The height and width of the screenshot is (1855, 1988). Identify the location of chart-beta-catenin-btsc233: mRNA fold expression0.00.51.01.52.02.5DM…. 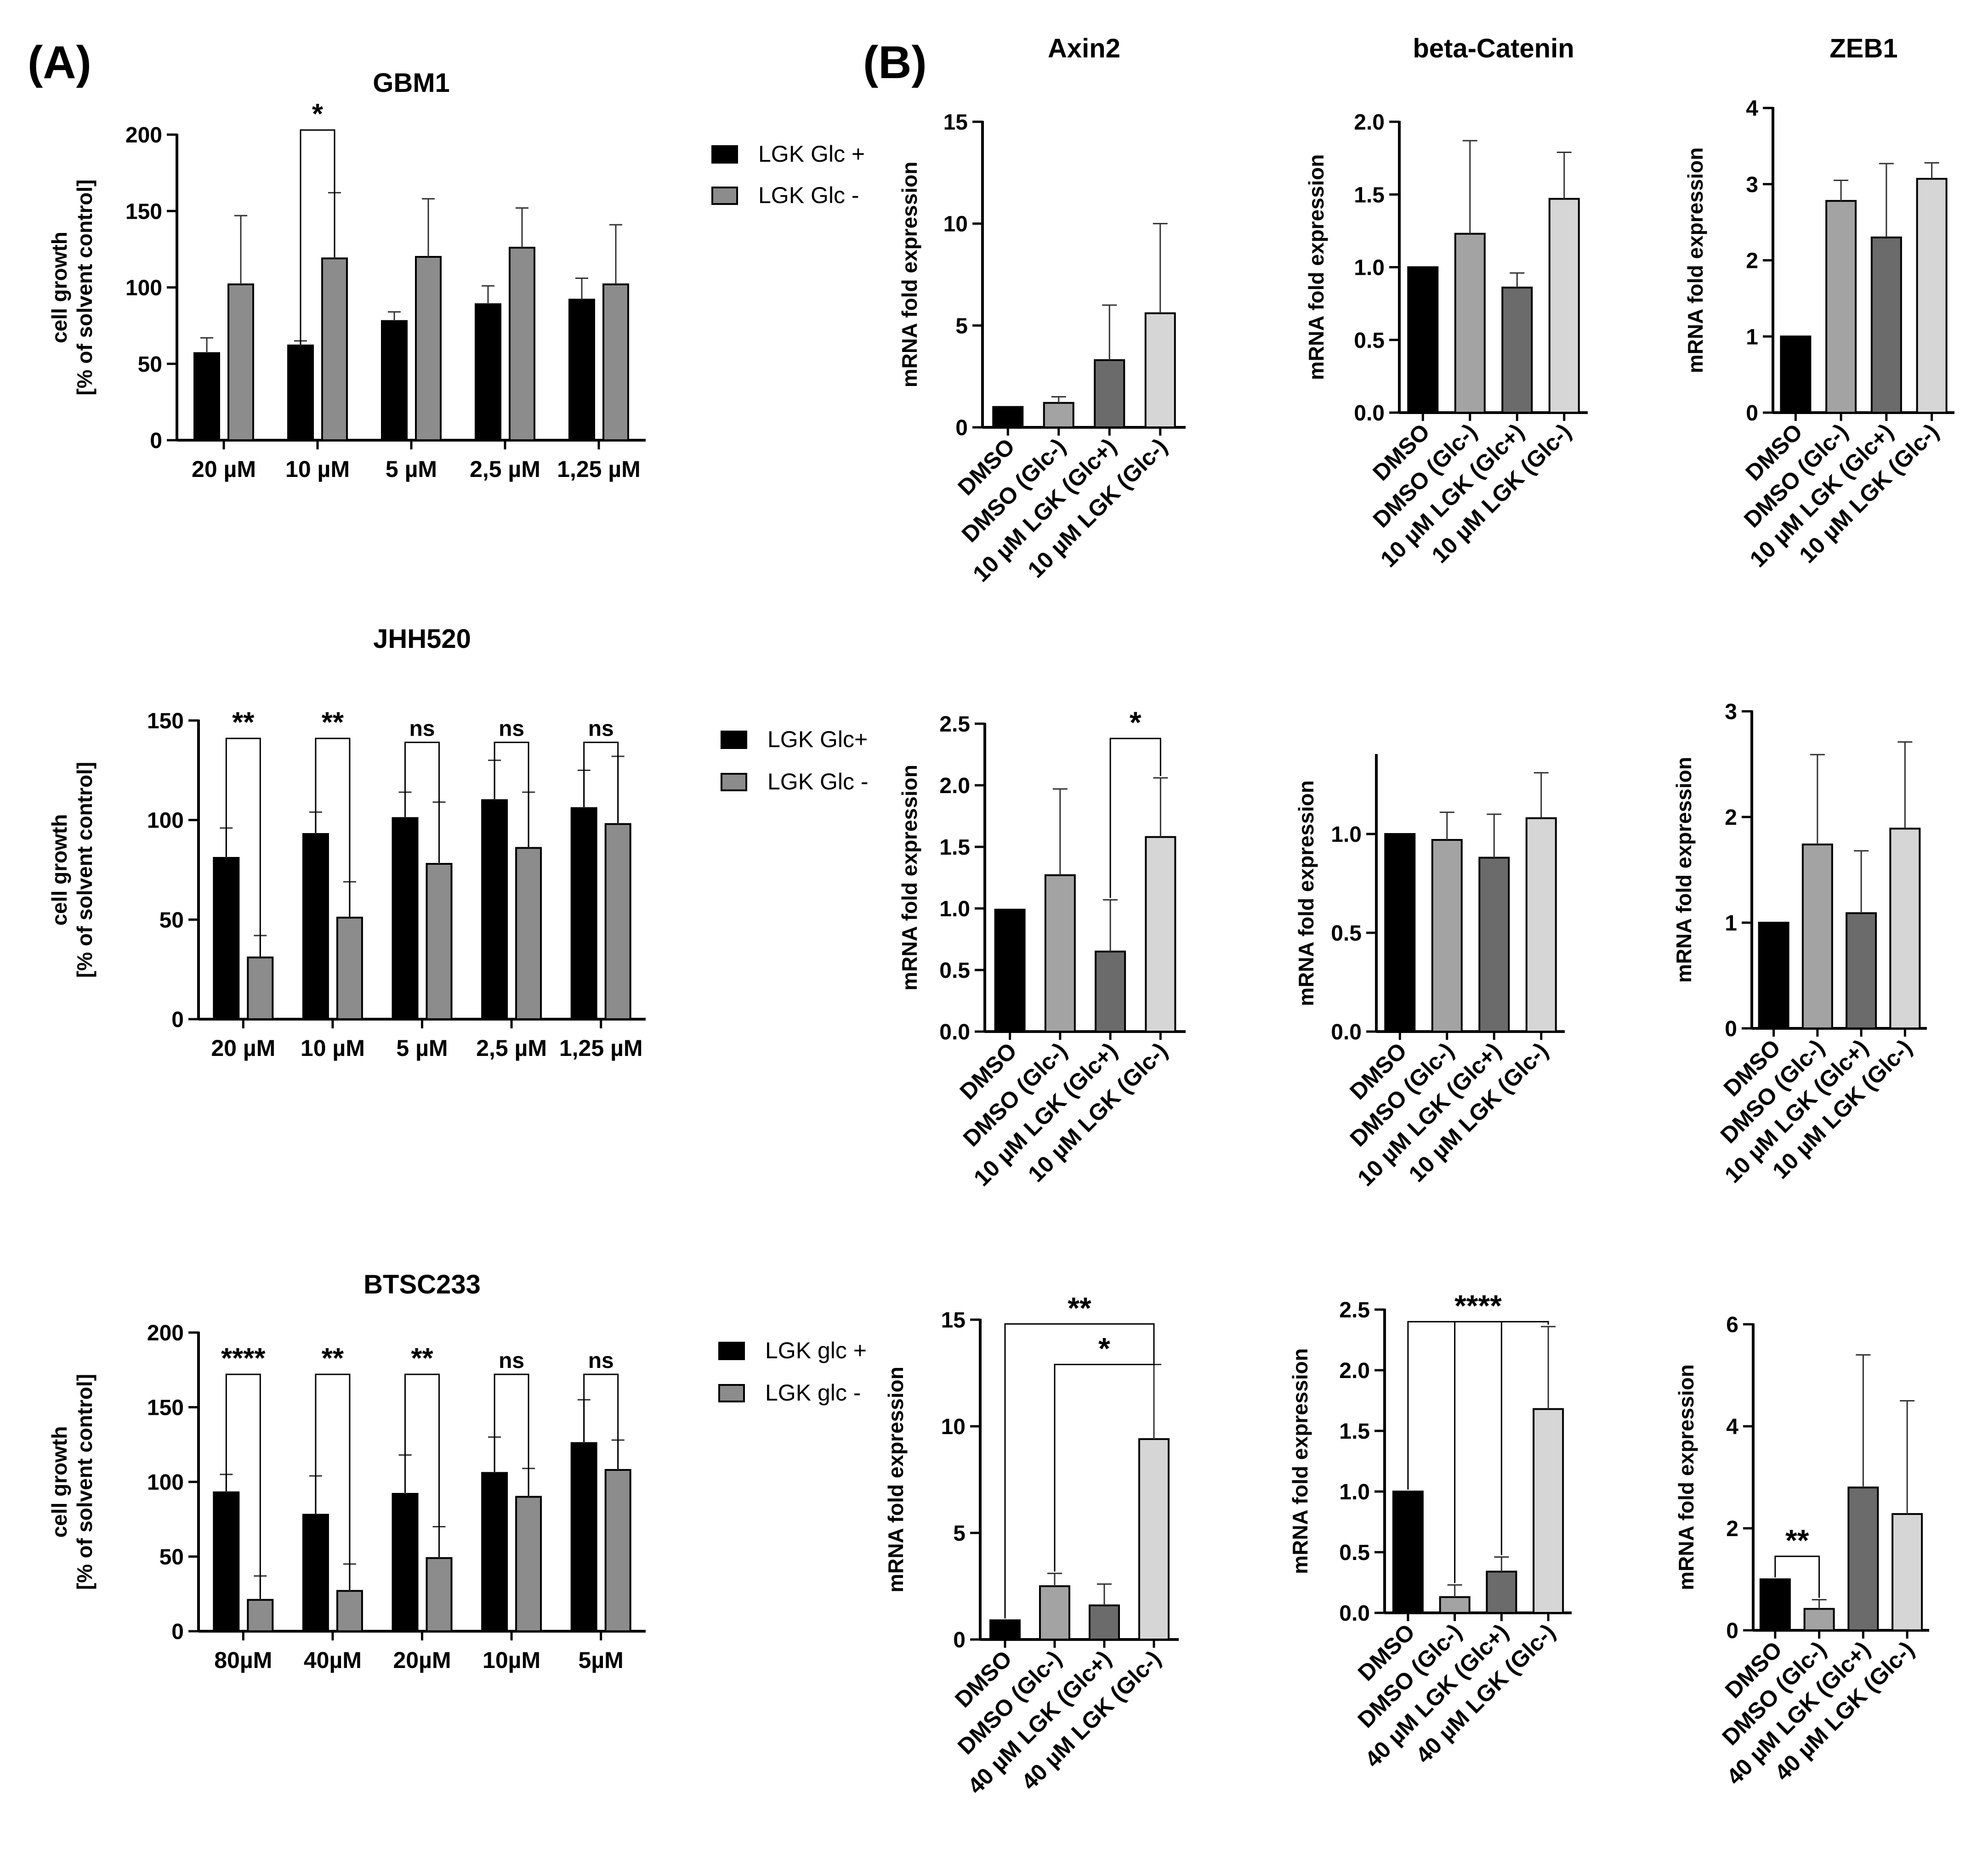
(1430, 1530).